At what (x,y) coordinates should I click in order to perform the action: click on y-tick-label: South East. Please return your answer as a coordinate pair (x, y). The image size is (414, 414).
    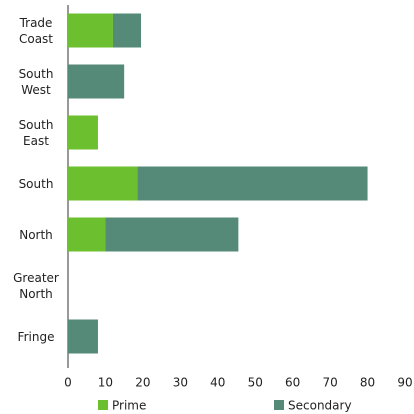
    Looking at the image, I should click on (36, 132).